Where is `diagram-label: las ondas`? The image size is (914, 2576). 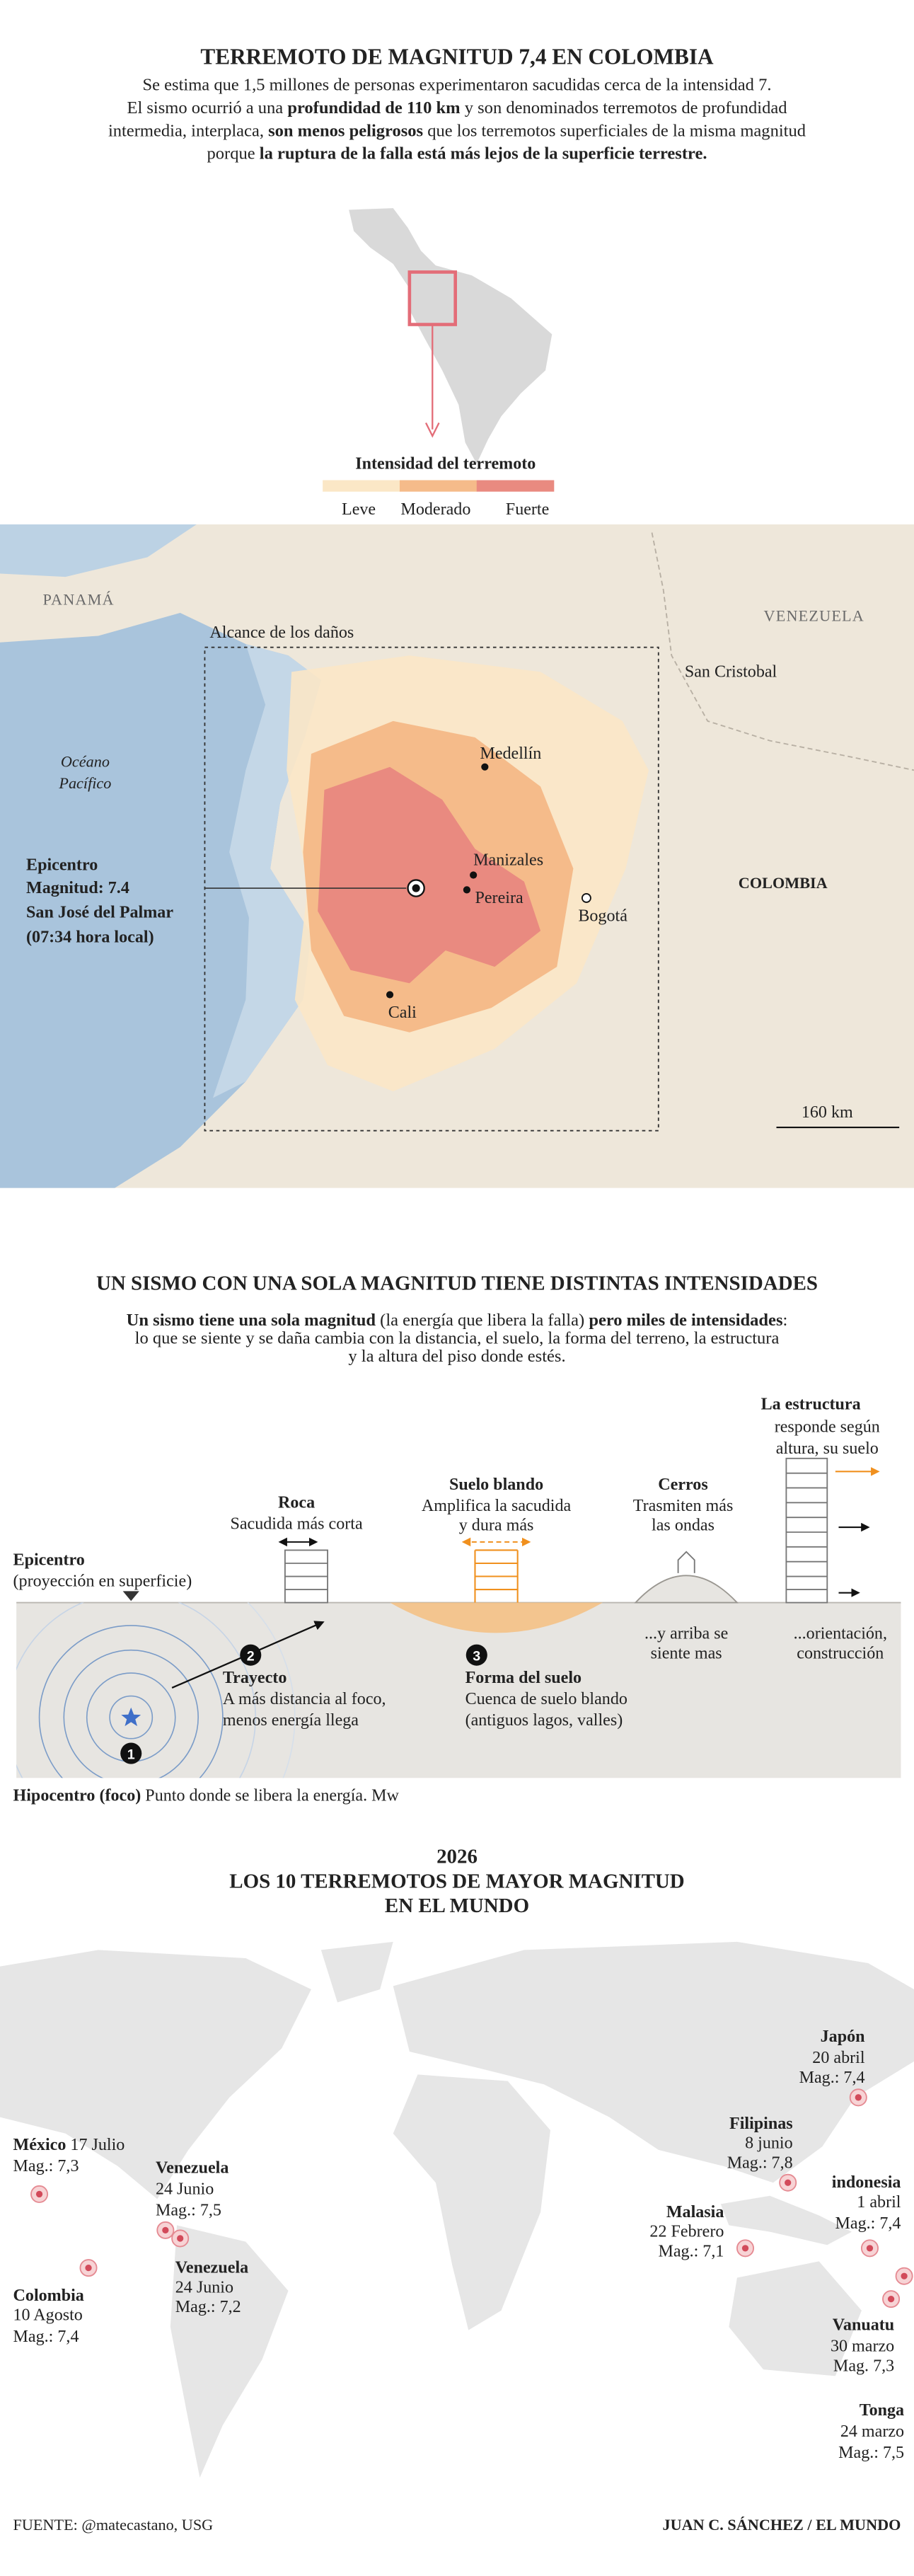 diagram-label: las ondas is located at coordinates (683, 1526).